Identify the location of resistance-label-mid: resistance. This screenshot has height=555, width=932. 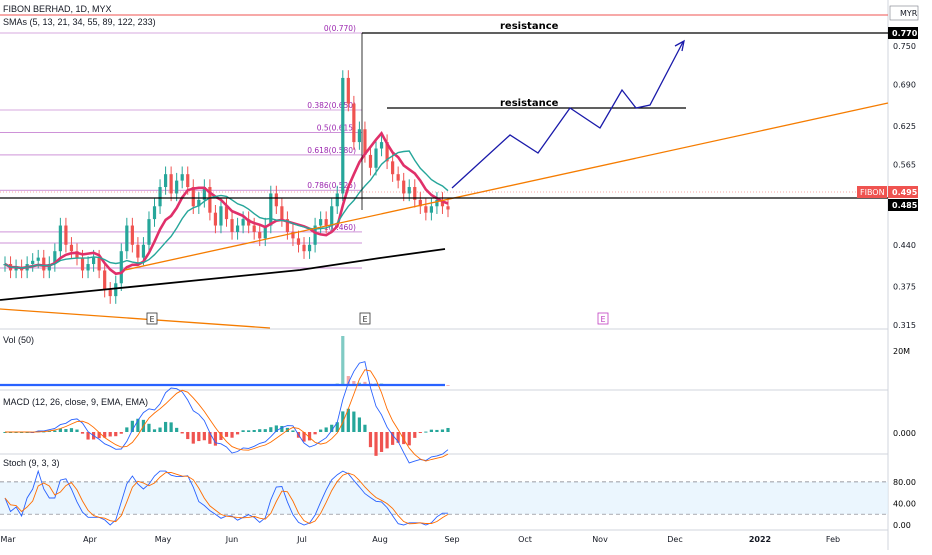
(529, 103).